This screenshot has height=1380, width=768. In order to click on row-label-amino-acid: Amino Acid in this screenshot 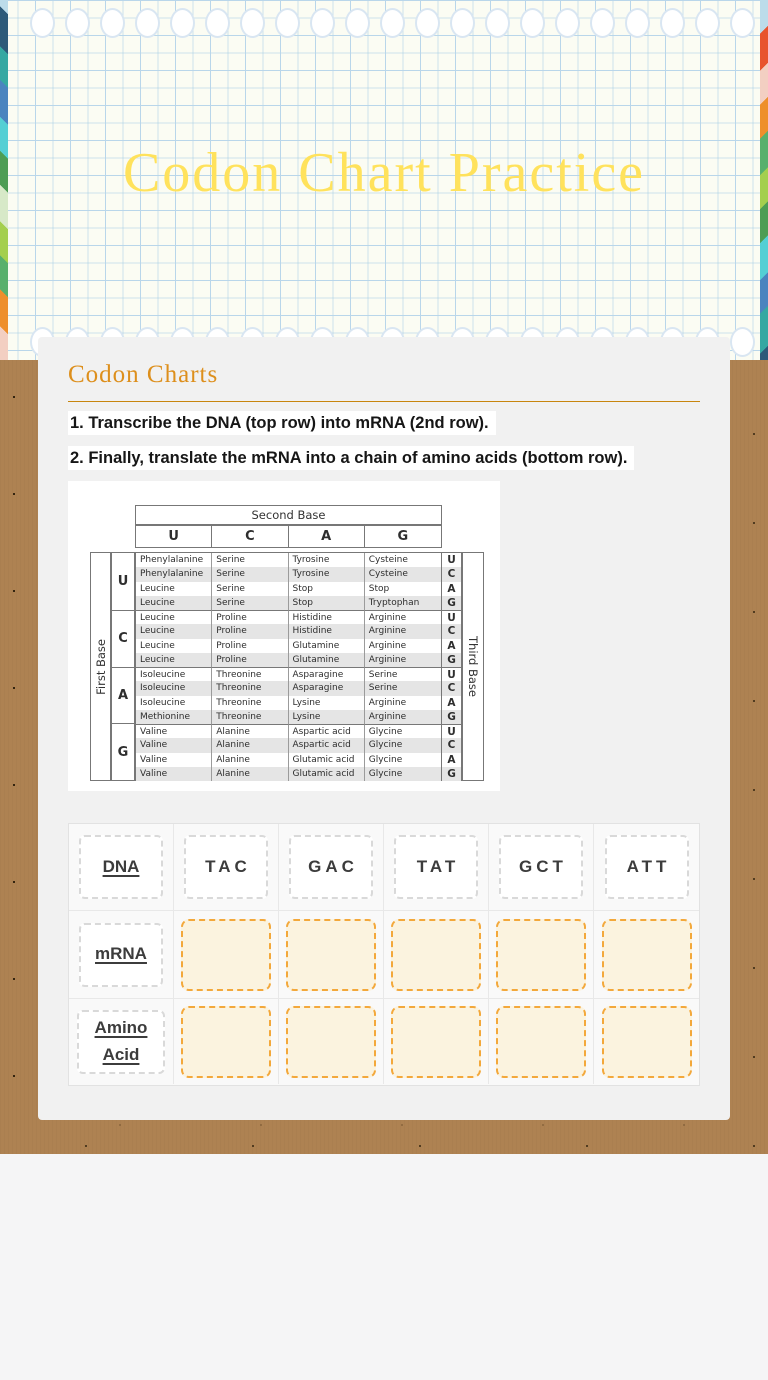, I will do `click(121, 1041)`.